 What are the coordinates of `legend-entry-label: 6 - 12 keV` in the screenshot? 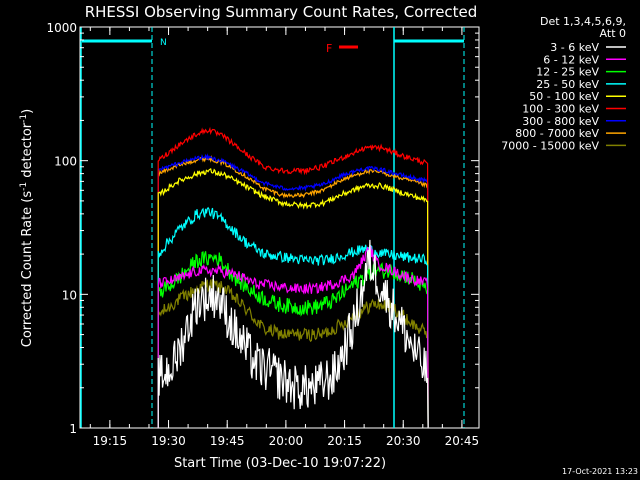 It's located at (571, 59).